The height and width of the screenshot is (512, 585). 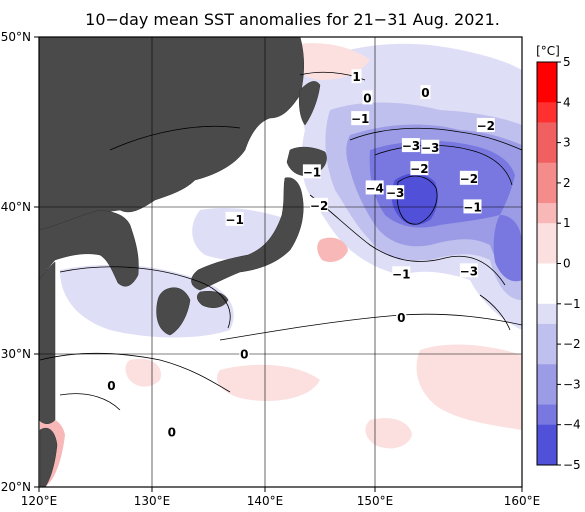 What do you see at coordinates (152, 501) in the screenshot?
I see `lon-label-130e: 130°E` at bounding box center [152, 501].